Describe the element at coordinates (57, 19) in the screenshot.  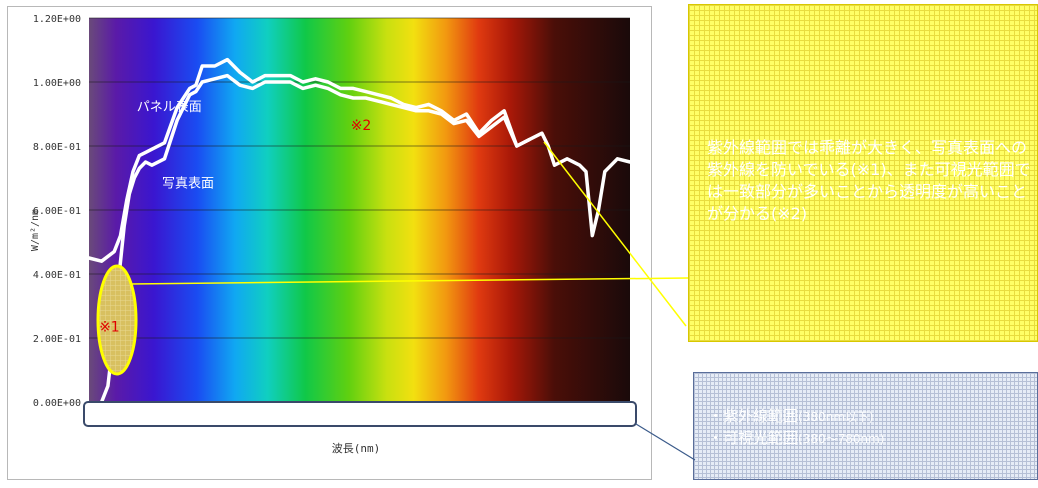
I see `y-tick-label: 1.20E+00` at that location.